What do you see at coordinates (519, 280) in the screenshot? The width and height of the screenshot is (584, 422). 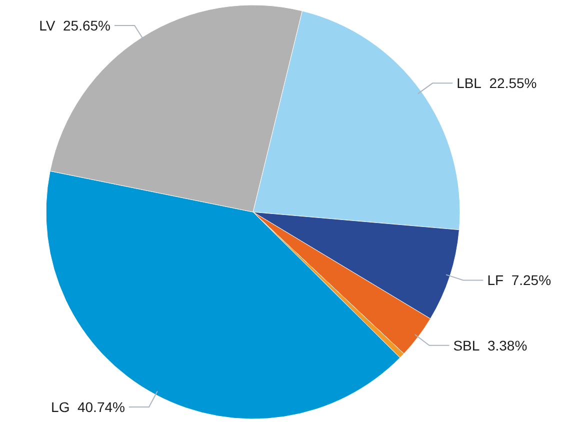 I see `slice-label: LF 7.25%` at bounding box center [519, 280].